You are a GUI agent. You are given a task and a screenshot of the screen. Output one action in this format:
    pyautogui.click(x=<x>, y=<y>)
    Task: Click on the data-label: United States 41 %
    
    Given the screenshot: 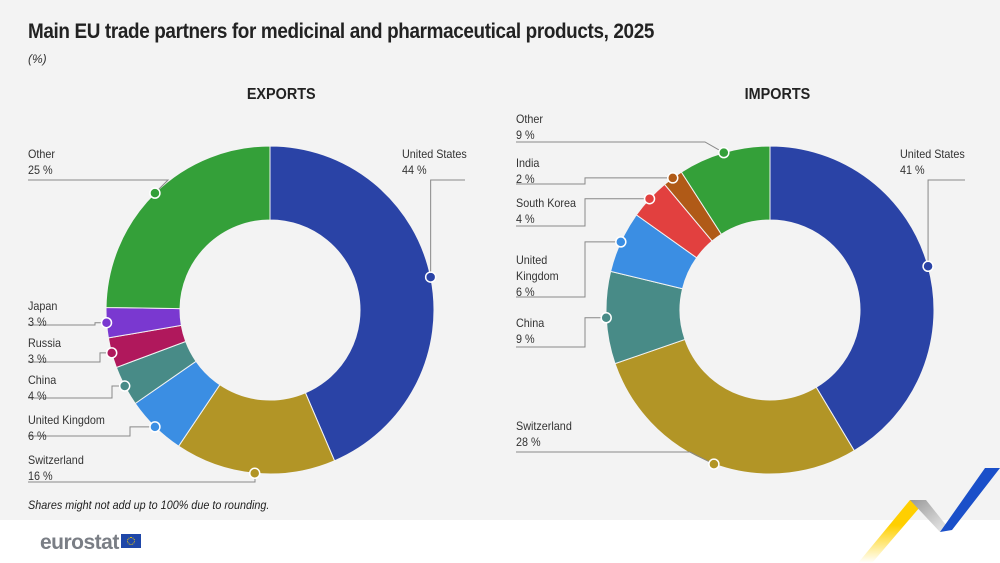 What is the action you would take?
    pyautogui.click(x=932, y=162)
    